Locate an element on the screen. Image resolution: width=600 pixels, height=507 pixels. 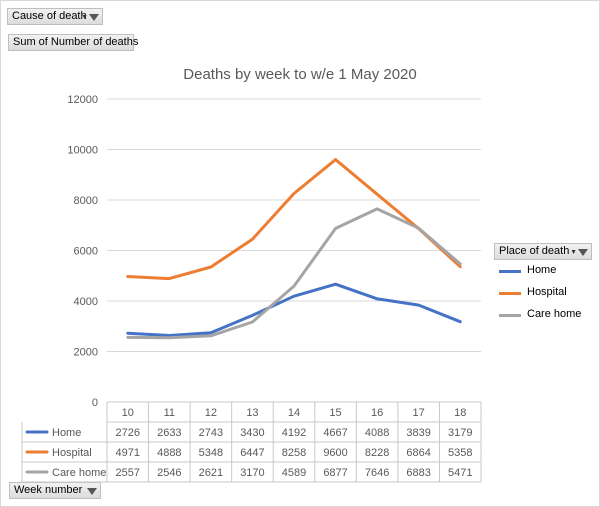
table-value: 4667 is located at coordinates (335, 433).